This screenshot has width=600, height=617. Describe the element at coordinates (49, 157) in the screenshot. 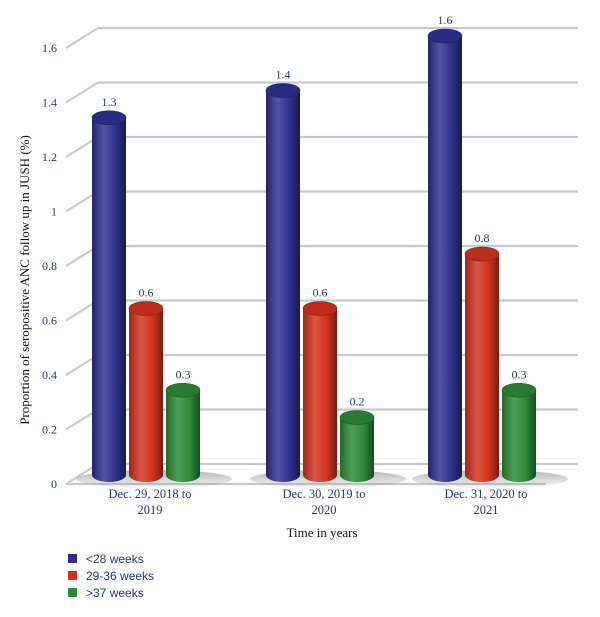

I see `y-tick-label: 1.2` at that location.